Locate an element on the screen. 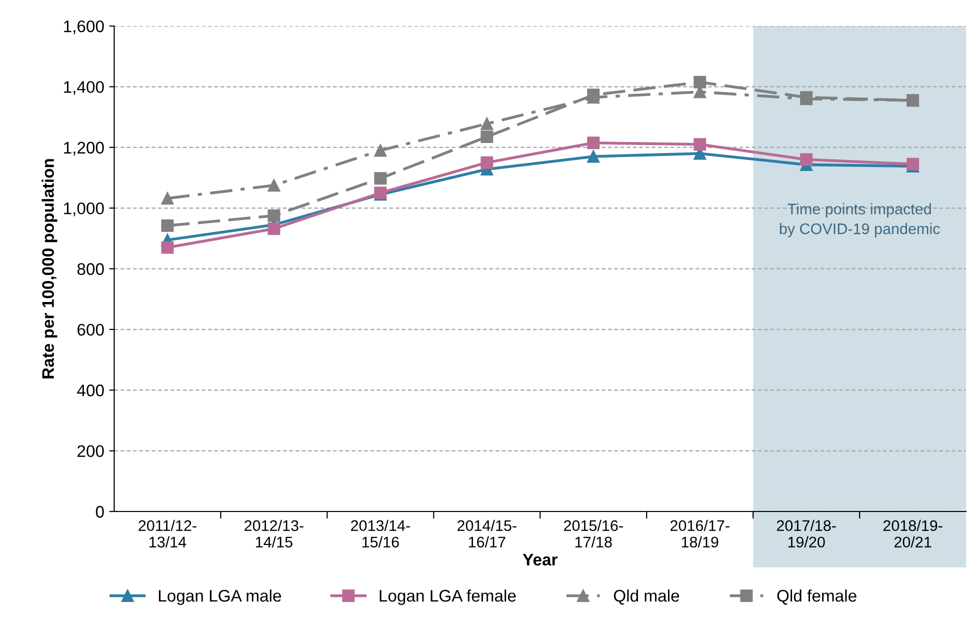 This screenshot has height=620, width=968. y-tick-label: 1,600 is located at coordinates (84, 27).